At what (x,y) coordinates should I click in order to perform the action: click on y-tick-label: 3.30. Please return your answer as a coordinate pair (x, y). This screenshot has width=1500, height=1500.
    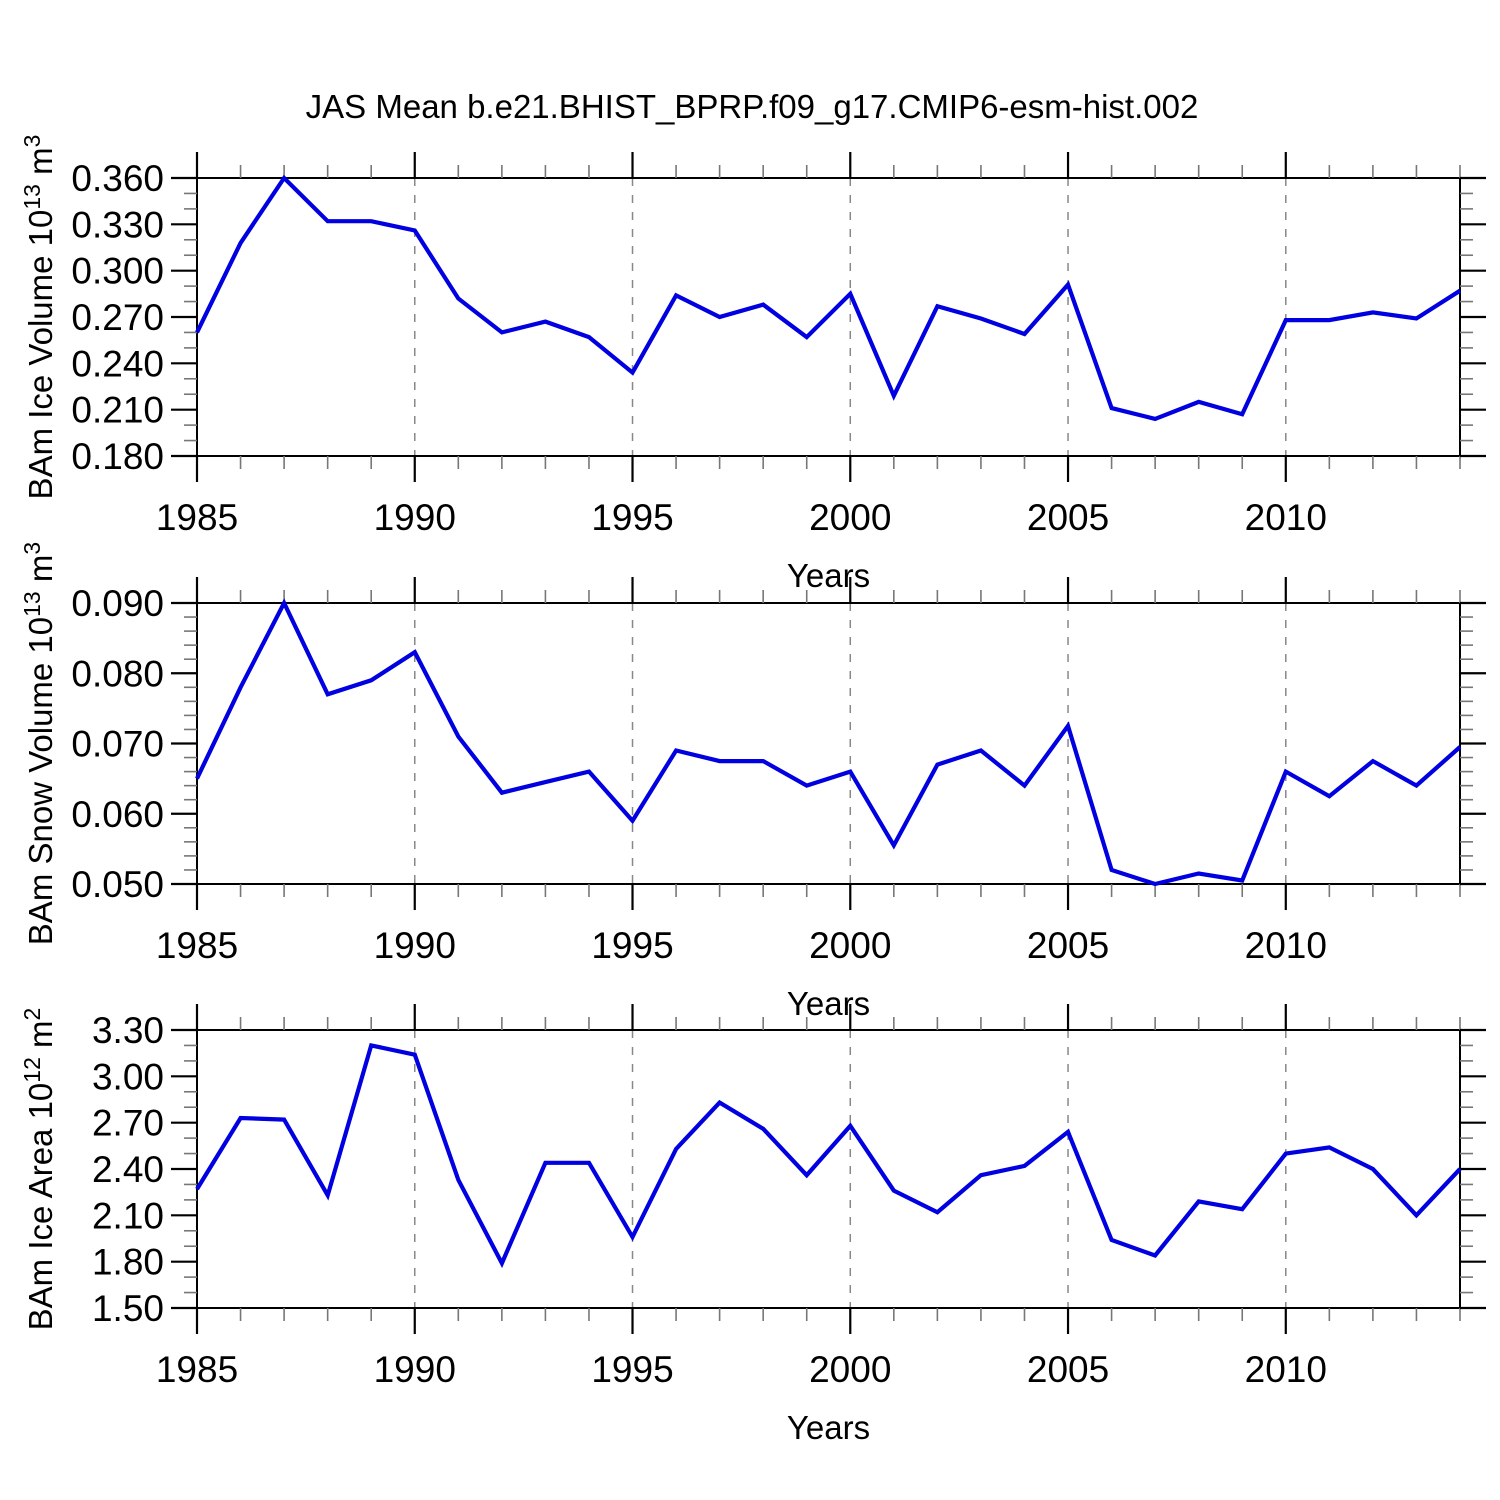
    Looking at the image, I should click on (128, 1030).